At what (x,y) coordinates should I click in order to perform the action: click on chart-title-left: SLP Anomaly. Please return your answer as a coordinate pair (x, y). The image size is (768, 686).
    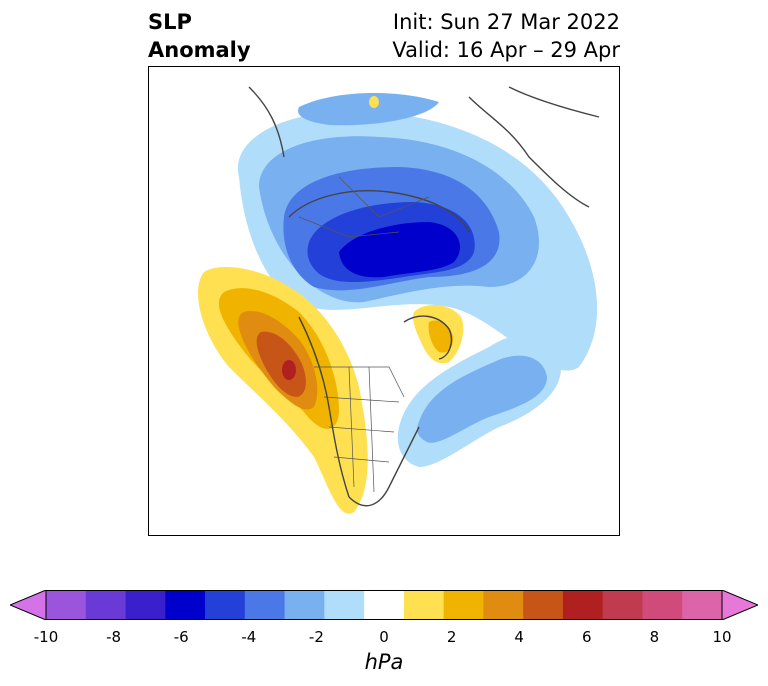
    Looking at the image, I should click on (199, 36).